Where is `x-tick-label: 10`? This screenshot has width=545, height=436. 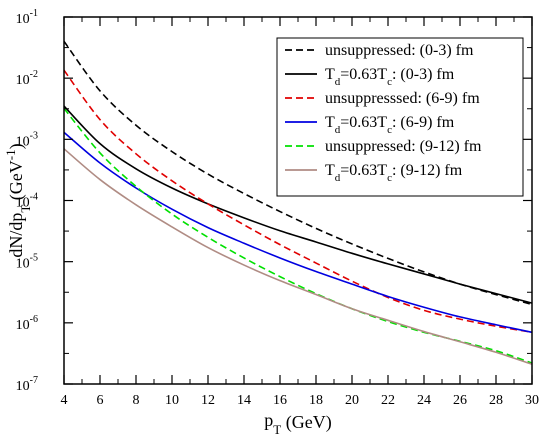 x-tick-label: 10 is located at coordinates (172, 400).